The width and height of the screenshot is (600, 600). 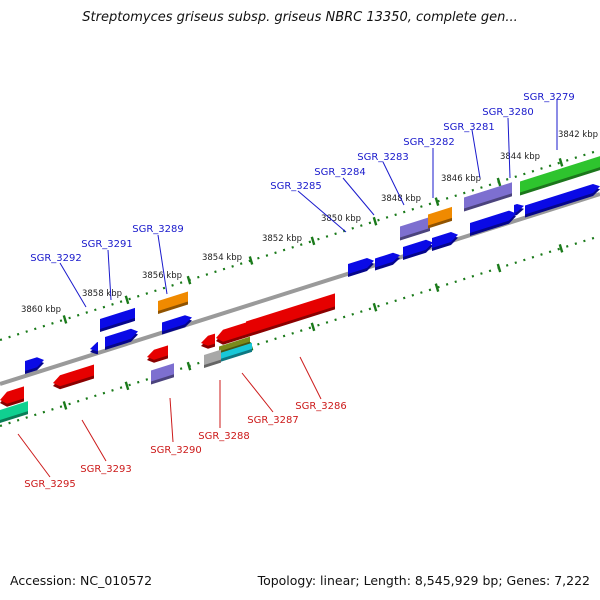 What do you see at coordinates (429, 142) in the screenshot?
I see `gene-label-top: SGR_3282` at bounding box center [429, 142].